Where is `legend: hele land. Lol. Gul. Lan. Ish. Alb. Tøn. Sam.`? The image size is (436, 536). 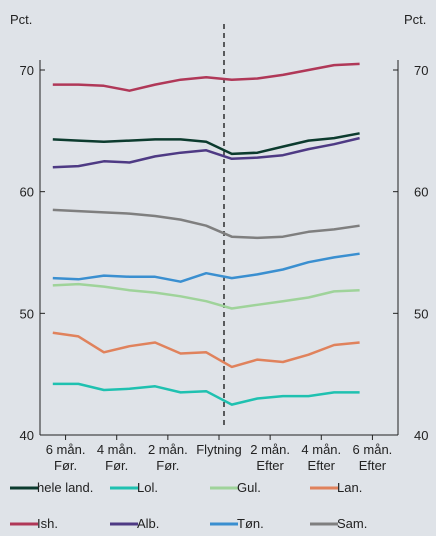
legend: hele land. Lol. Gul. Lan. Ish. Alb. Tøn. Sam. is located at coordinates (188, 505).